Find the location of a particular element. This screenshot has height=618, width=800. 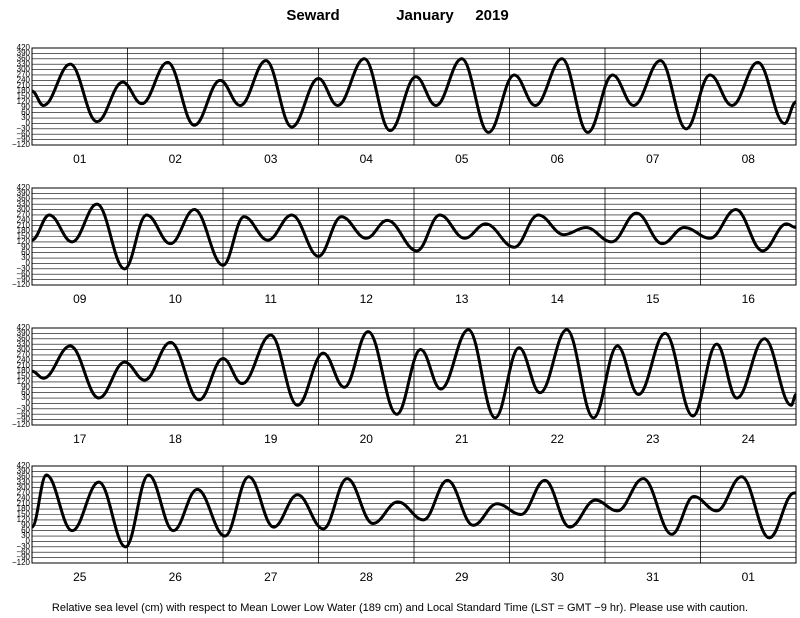

x-tick-label: 09 is located at coordinates (80, 299).